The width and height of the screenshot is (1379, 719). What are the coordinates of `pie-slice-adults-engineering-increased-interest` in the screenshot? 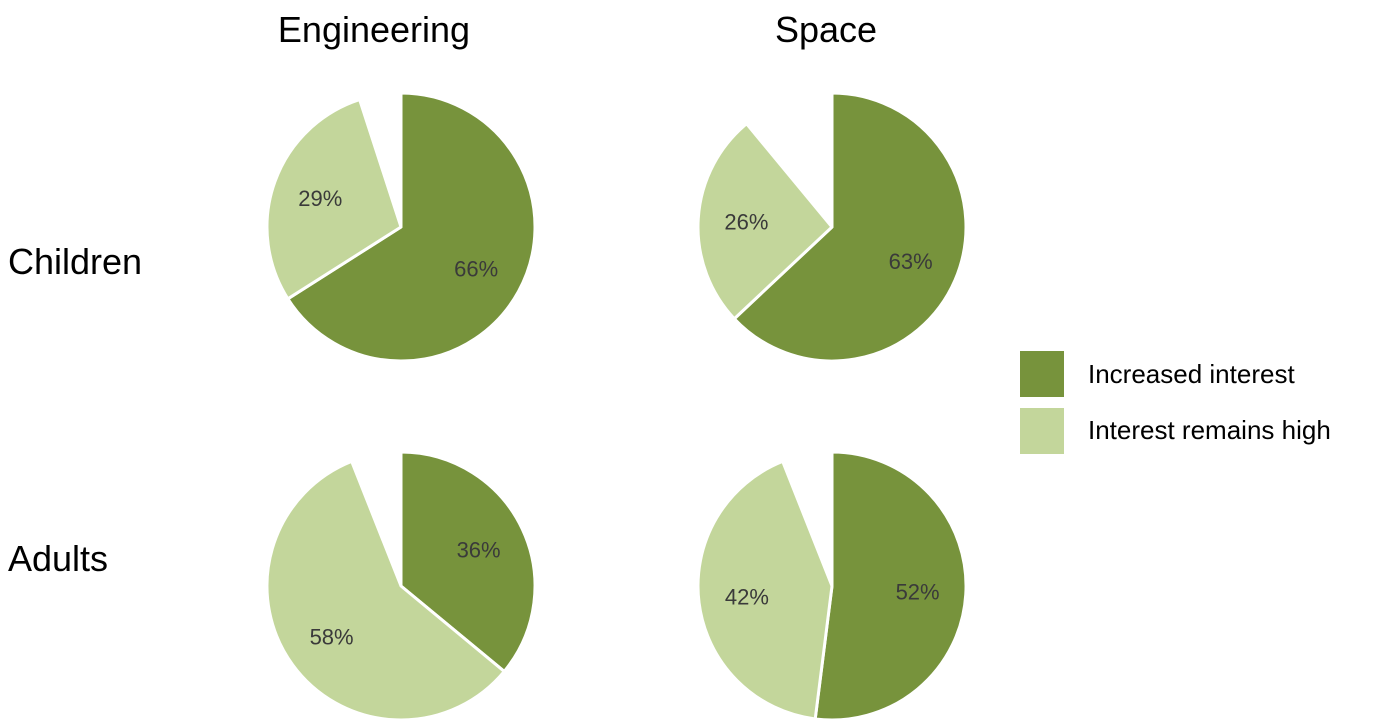 It's located at (468, 561).